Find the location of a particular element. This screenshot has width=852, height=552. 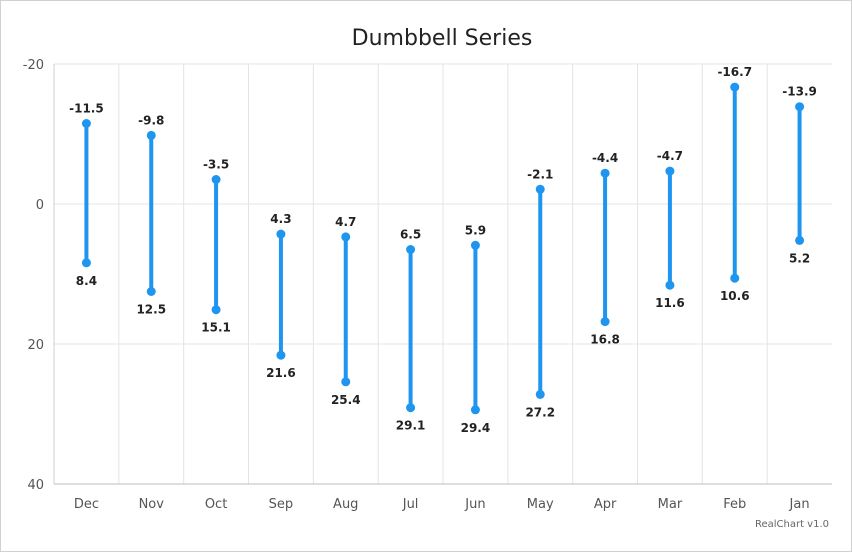

data-label-high: 10.6 is located at coordinates (735, 296).